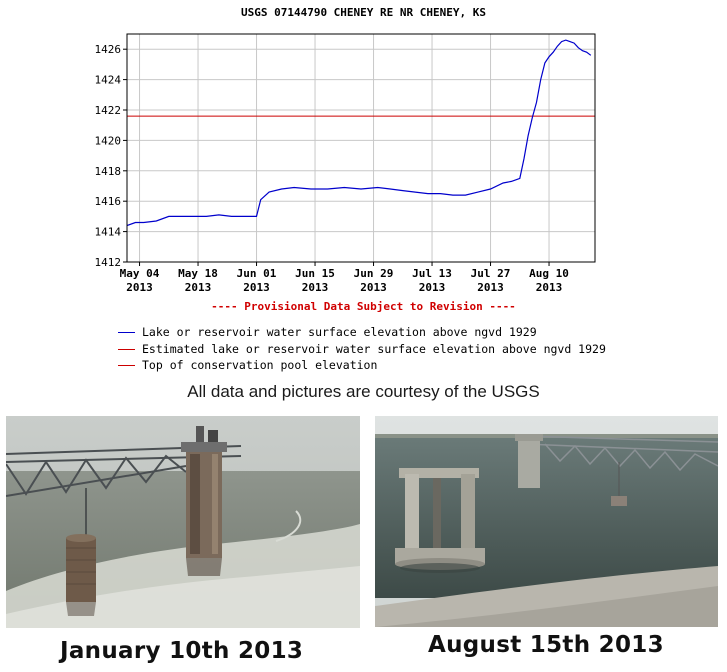  What do you see at coordinates (140, 273) in the screenshot?
I see `x-tick-label: May 04` at bounding box center [140, 273].